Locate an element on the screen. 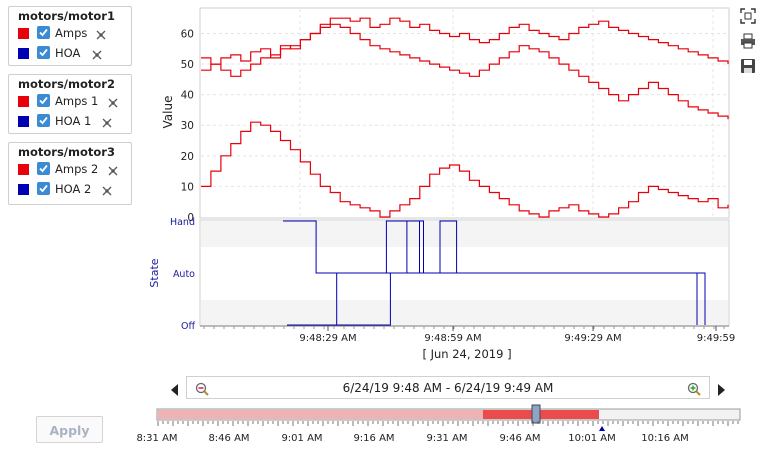 The height and width of the screenshot is (455, 766). value-axis-label: Value is located at coordinates (168, 112).